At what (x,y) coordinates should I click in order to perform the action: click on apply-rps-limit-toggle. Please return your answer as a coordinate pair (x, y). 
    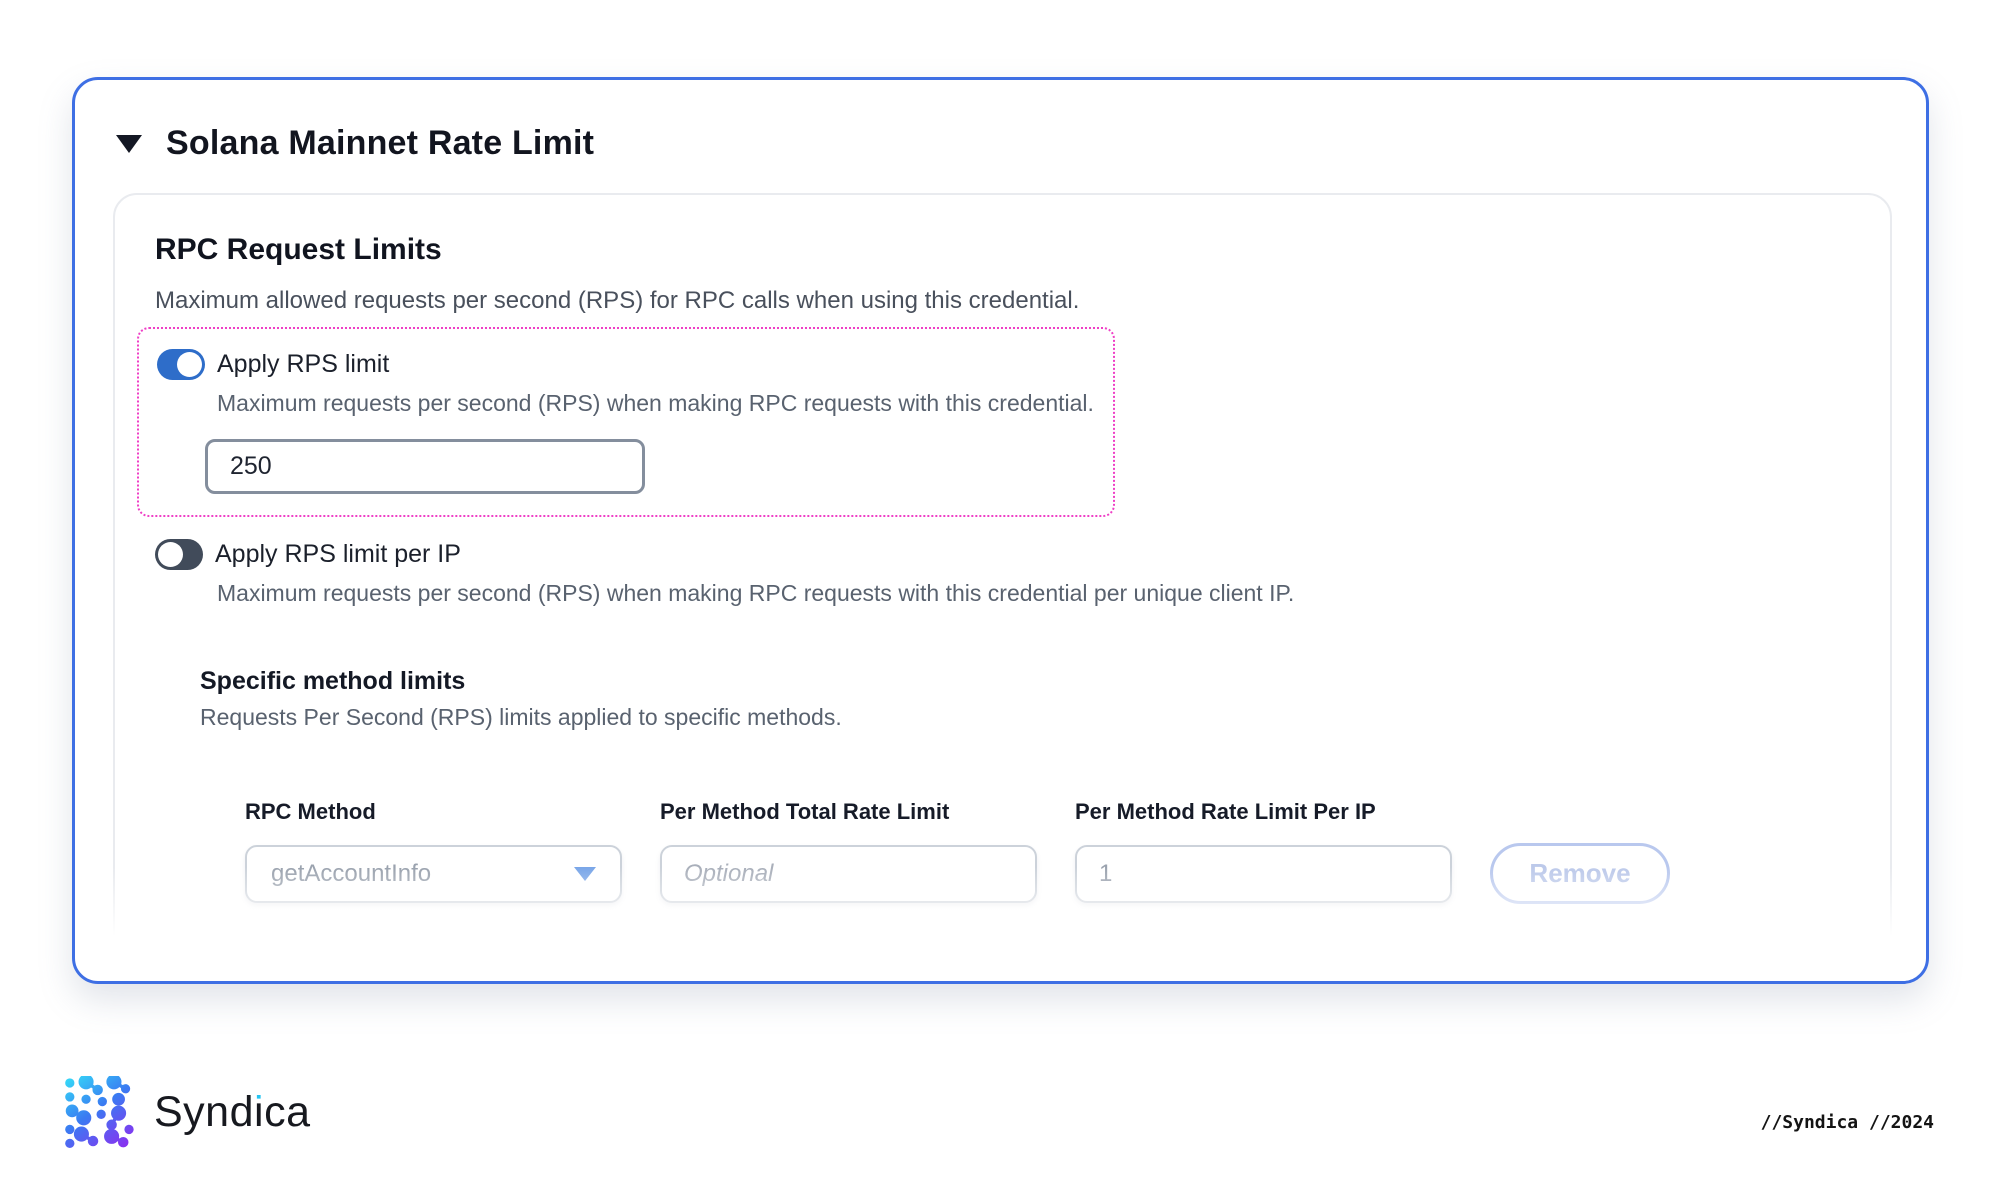
    Looking at the image, I should click on (181, 364).